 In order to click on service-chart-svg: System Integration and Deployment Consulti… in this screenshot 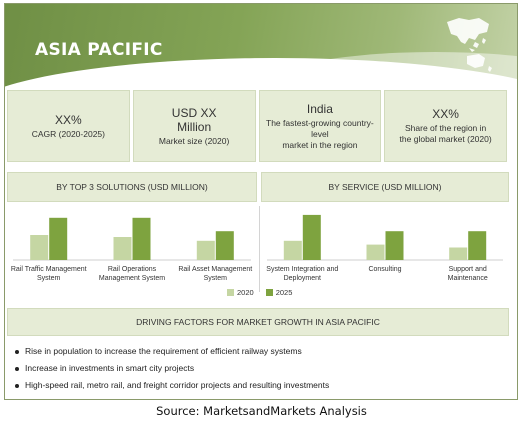, I will do `click(384, 248)`.